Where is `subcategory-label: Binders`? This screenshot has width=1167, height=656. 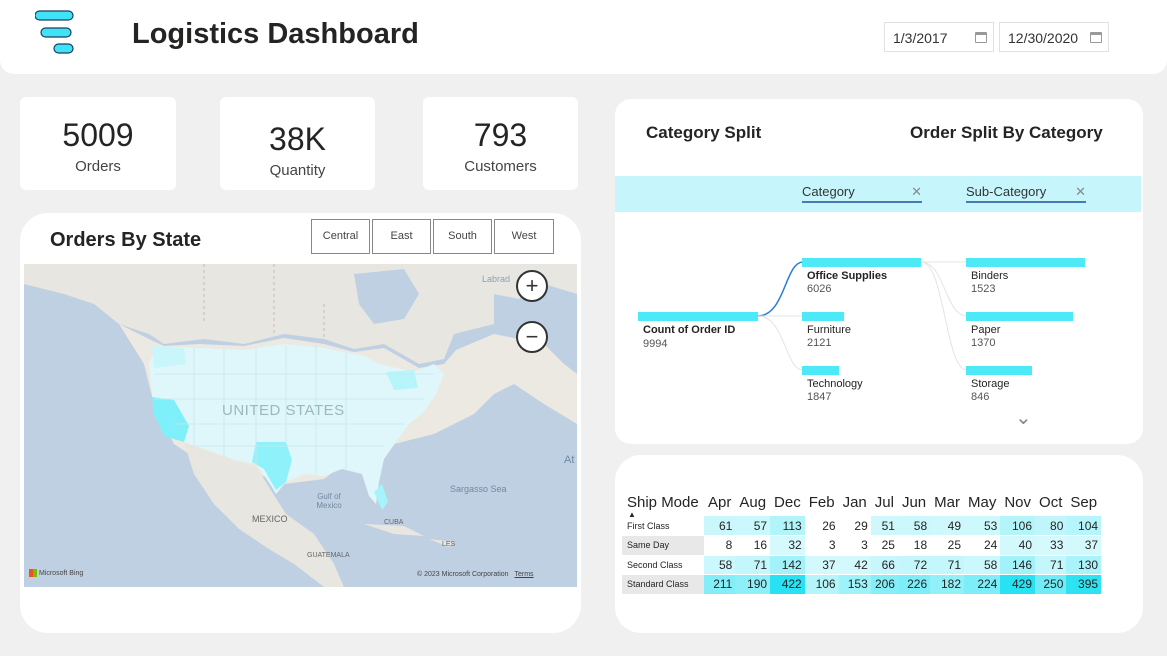
subcategory-label: Binders is located at coordinates (990, 276).